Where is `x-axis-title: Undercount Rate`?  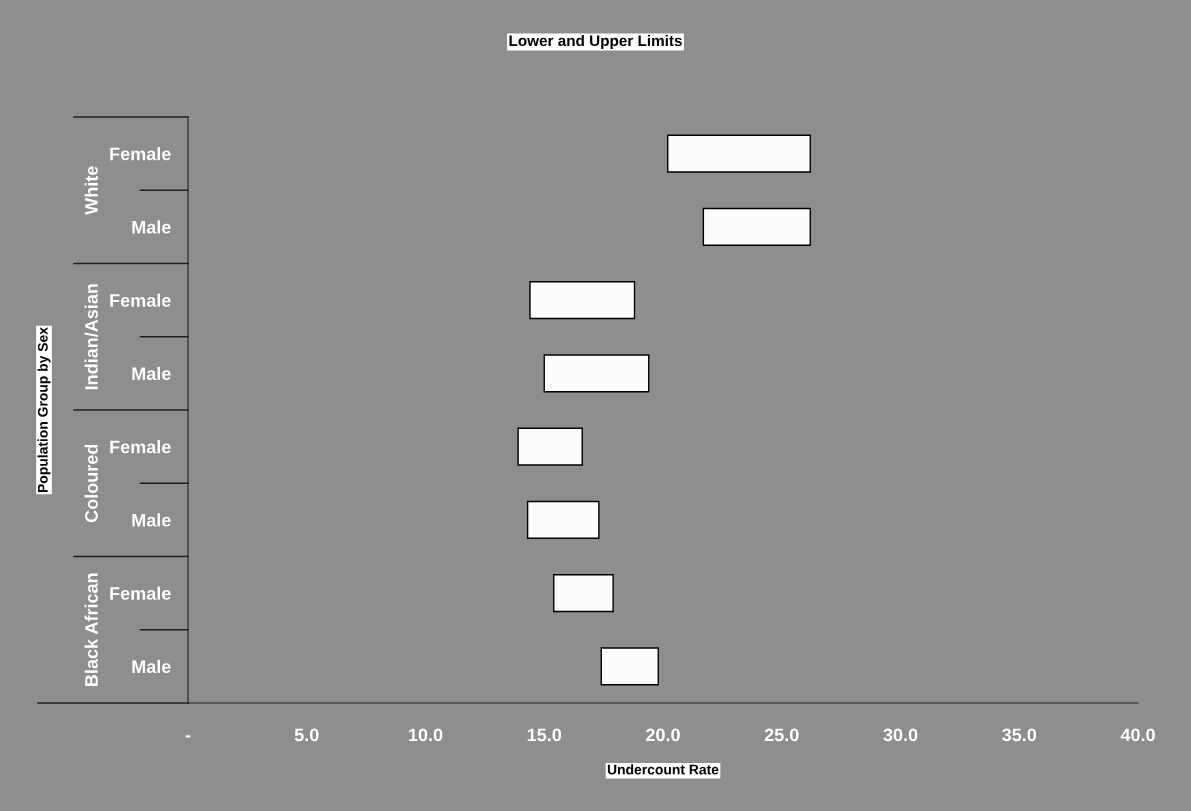
x-axis-title: Undercount Rate is located at coordinates (663, 769).